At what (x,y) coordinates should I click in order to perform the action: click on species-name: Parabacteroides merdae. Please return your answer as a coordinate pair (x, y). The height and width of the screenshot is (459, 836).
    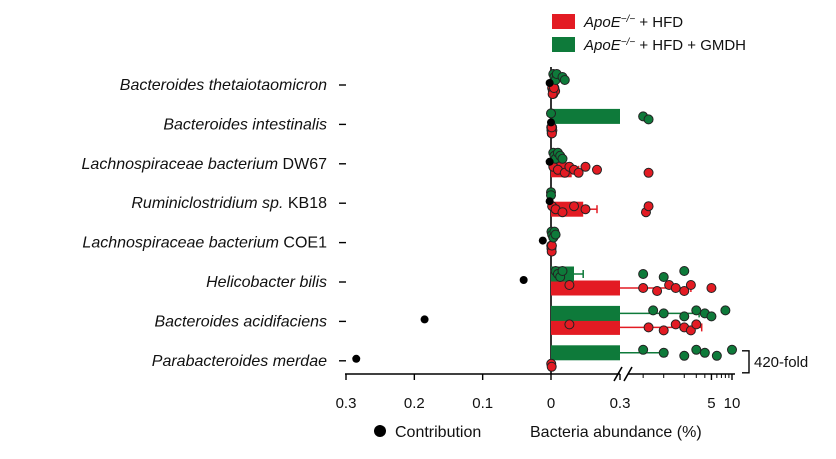
    Looking at the image, I should click on (239, 361).